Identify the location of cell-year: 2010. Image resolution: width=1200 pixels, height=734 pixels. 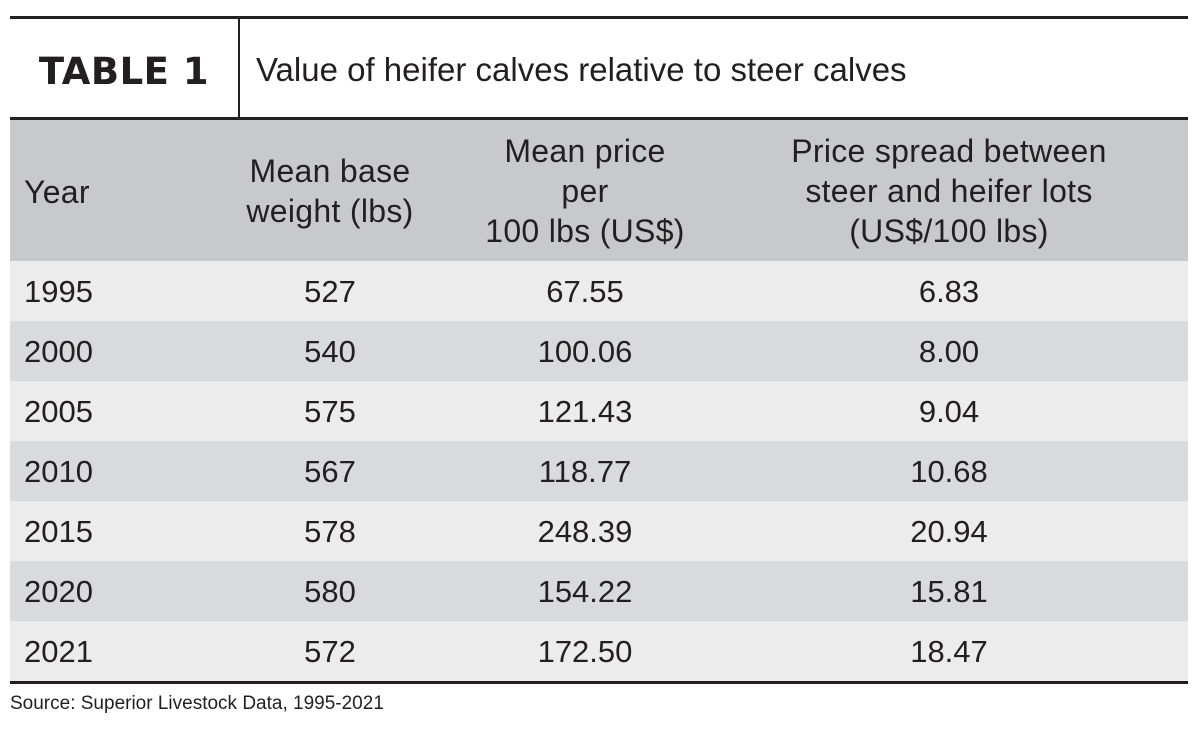
(58, 471).